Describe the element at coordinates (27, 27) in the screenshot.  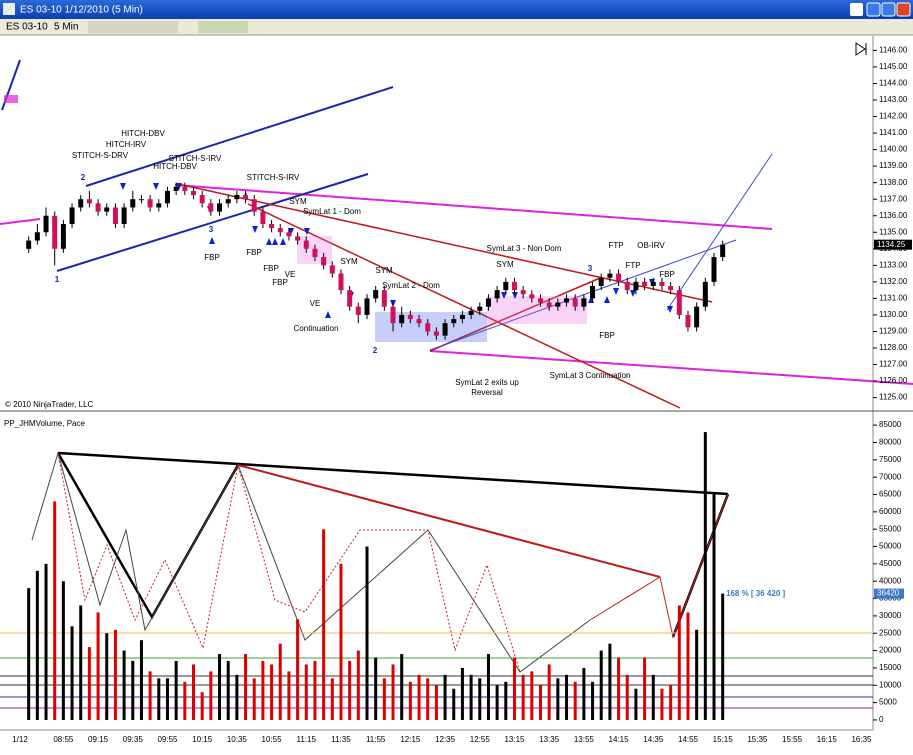
I see `instrument-selector: ES 03-10` at that location.